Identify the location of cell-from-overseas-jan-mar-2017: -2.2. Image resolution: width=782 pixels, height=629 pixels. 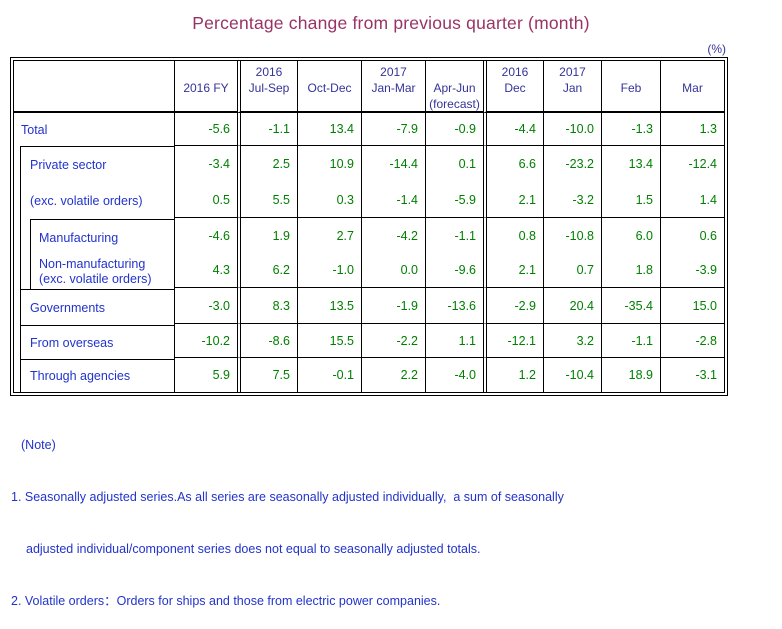
(393, 341).